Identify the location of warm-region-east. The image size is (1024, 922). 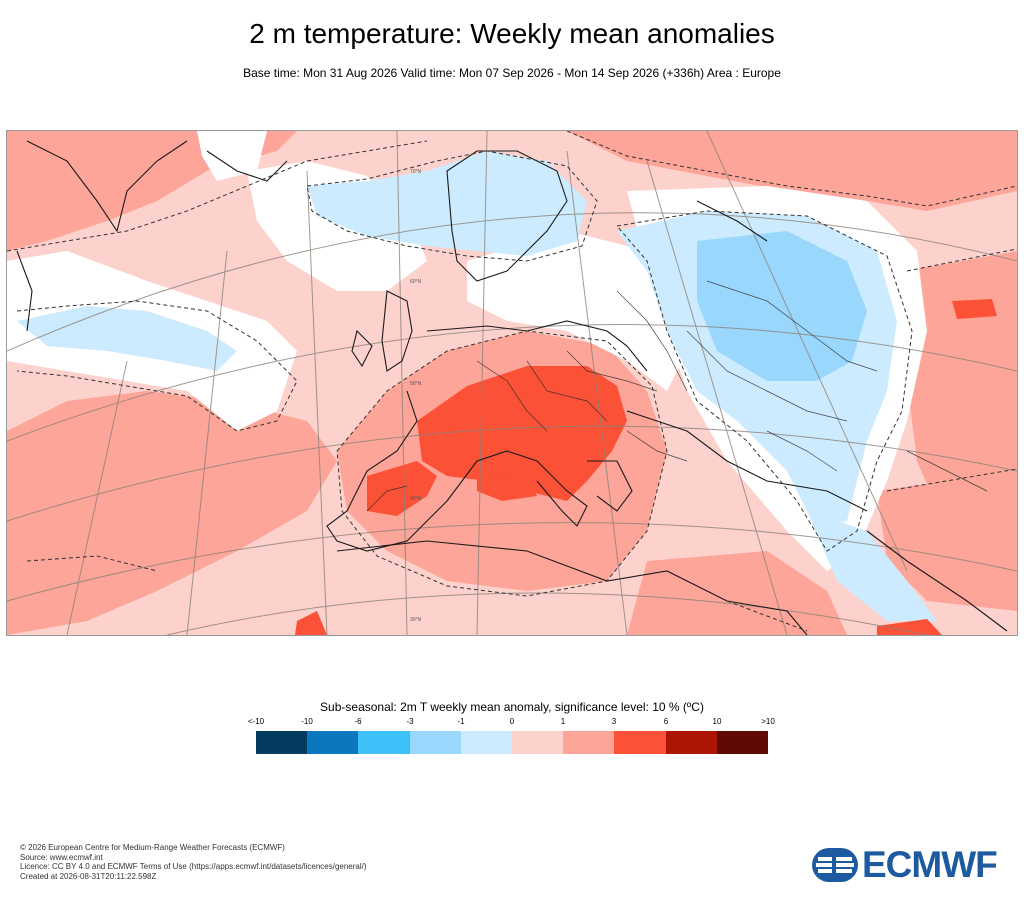
(962, 391).